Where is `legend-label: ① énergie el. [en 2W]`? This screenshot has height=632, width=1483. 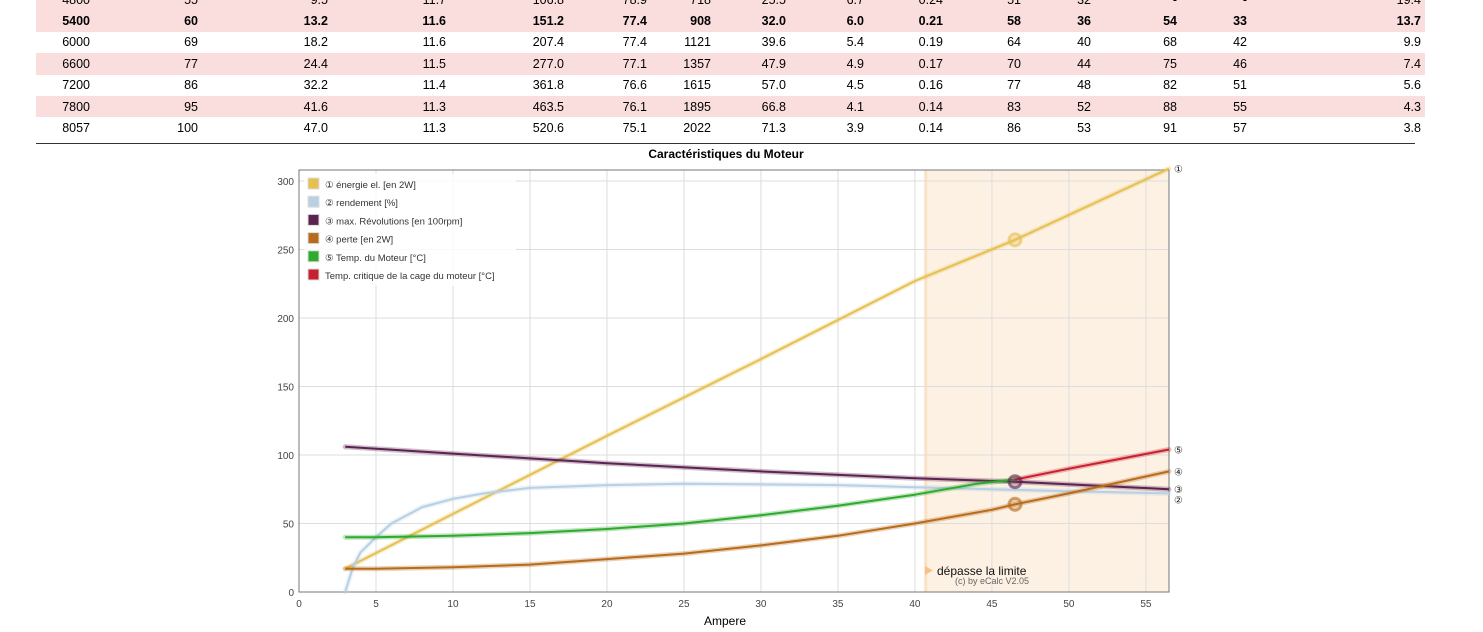
legend-label: ① énergie el. [en 2W] is located at coordinates (370, 185).